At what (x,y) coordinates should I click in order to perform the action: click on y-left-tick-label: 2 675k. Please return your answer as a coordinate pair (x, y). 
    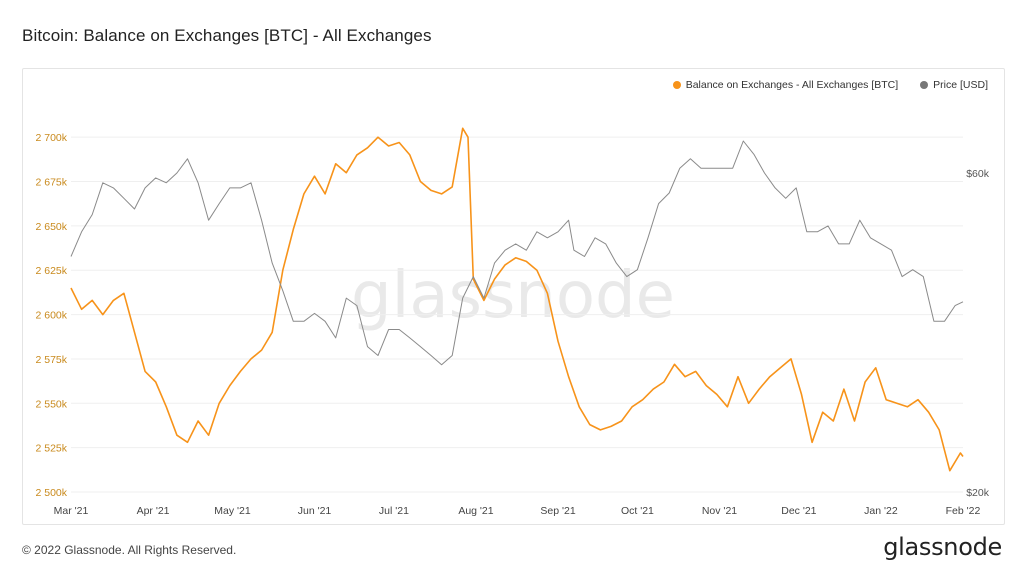
    Looking at the image, I should click on (51, 183).